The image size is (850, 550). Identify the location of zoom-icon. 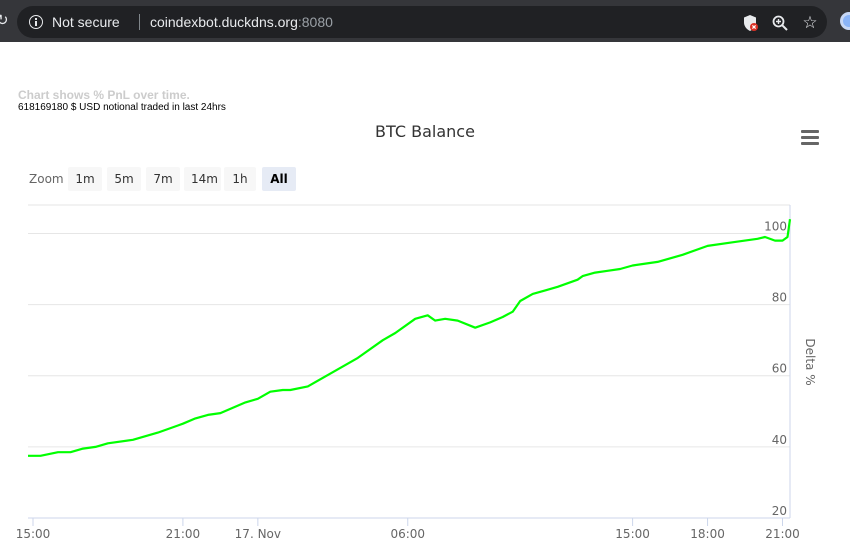
(780, 23).